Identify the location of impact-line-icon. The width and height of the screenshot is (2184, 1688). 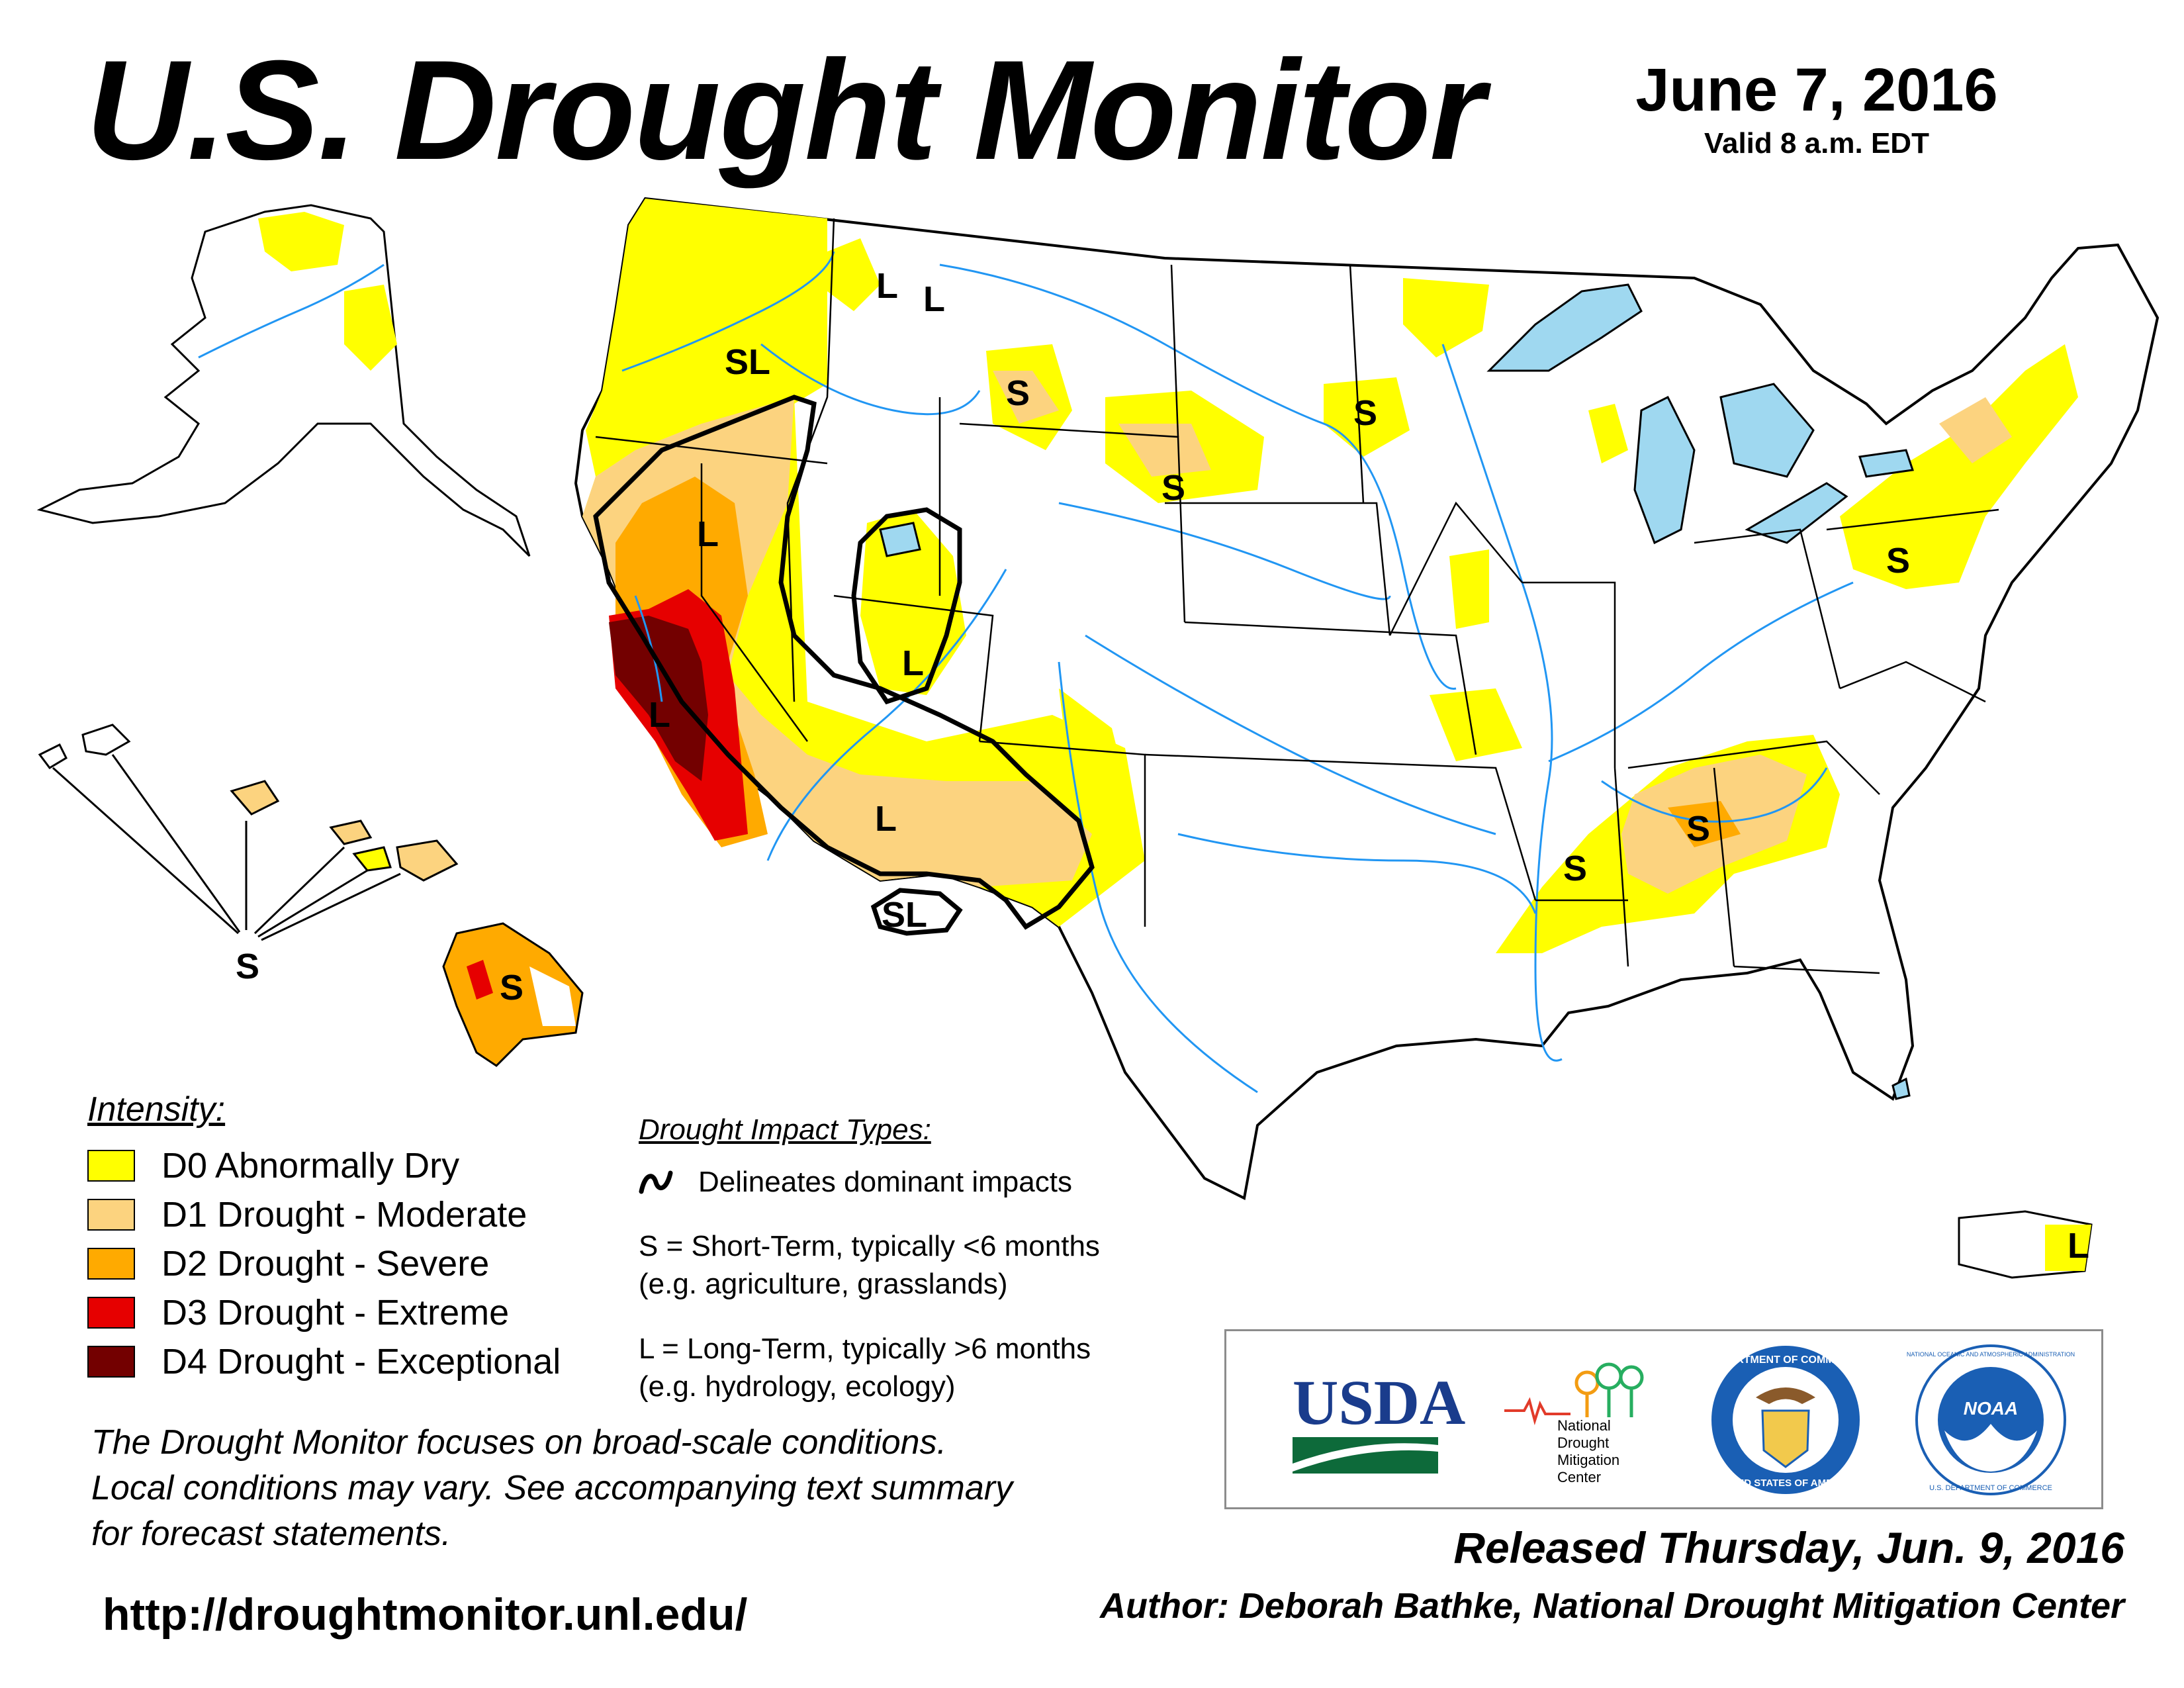
(656, 1182).